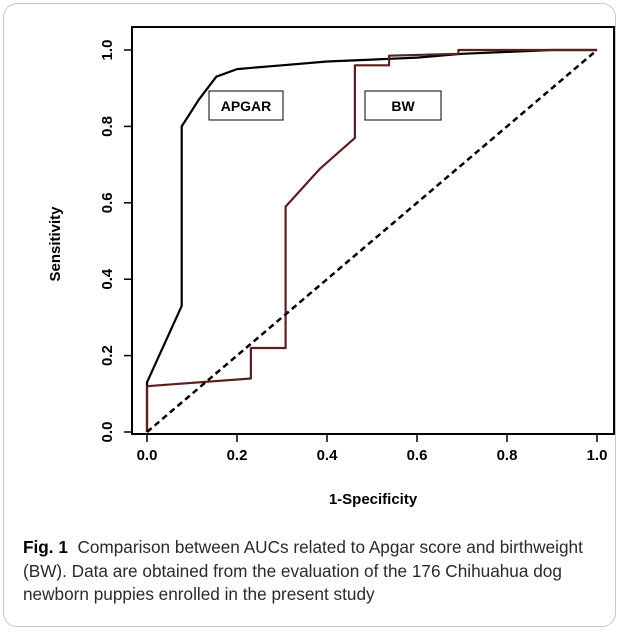  I want to click on y-tick-label: 0.8, so click(107, 126).